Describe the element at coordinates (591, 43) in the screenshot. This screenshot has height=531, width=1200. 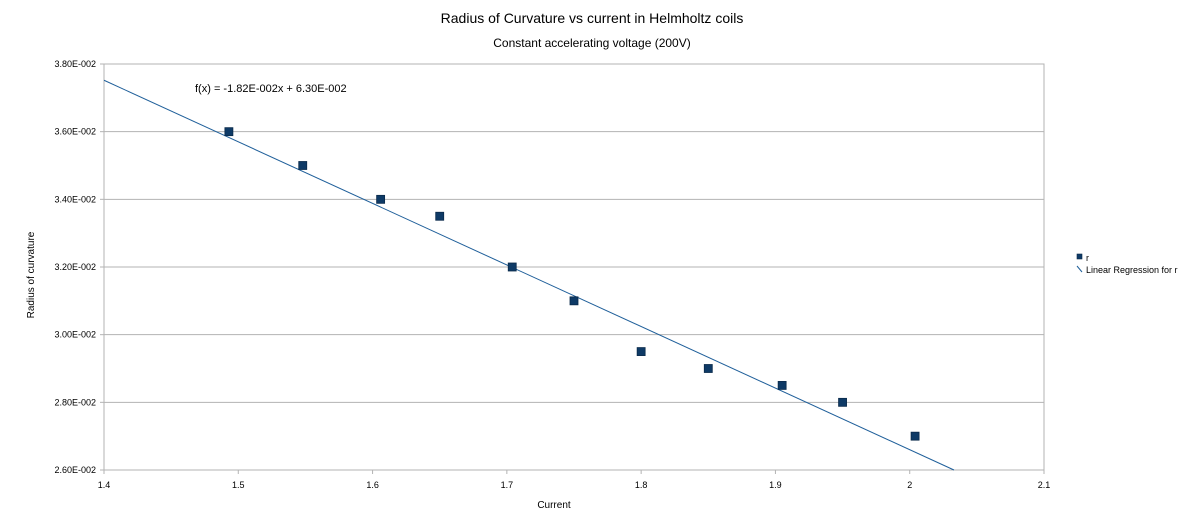
I see `chart-subtitle: Constant accelerating voltage (200V)` at that location.